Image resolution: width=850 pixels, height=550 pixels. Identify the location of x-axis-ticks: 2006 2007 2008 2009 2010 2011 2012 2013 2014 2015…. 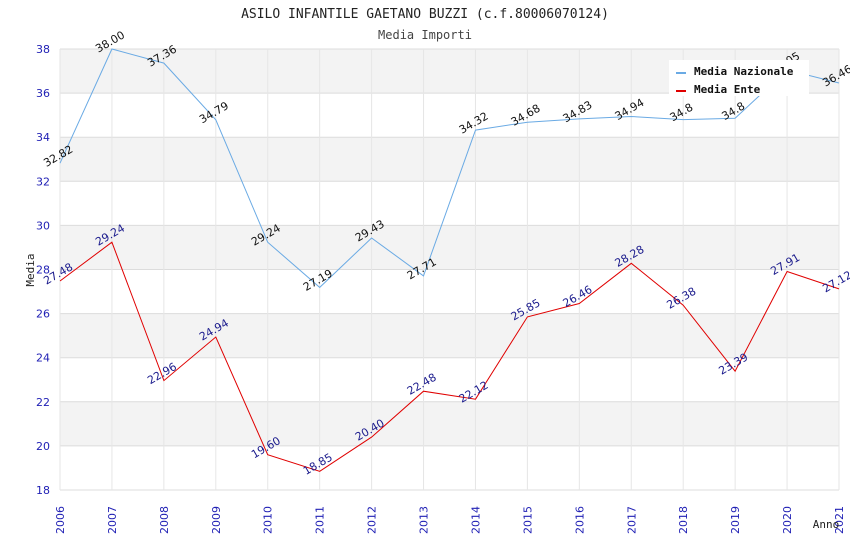
(450, 520).